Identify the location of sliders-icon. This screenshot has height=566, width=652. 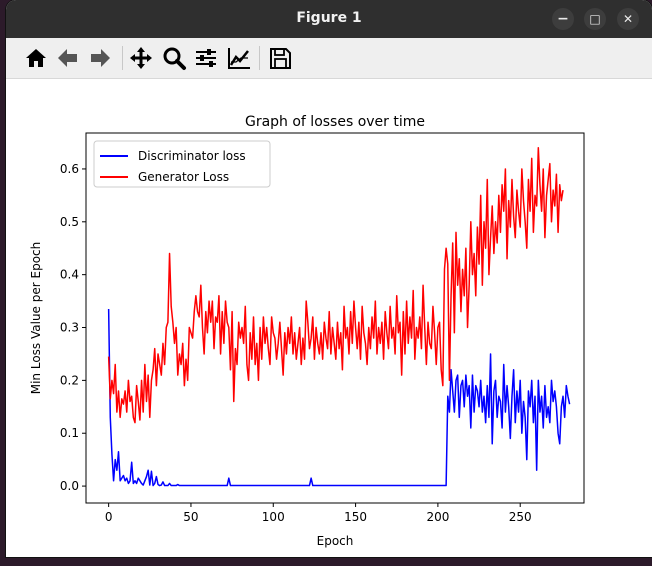
(206, 58).